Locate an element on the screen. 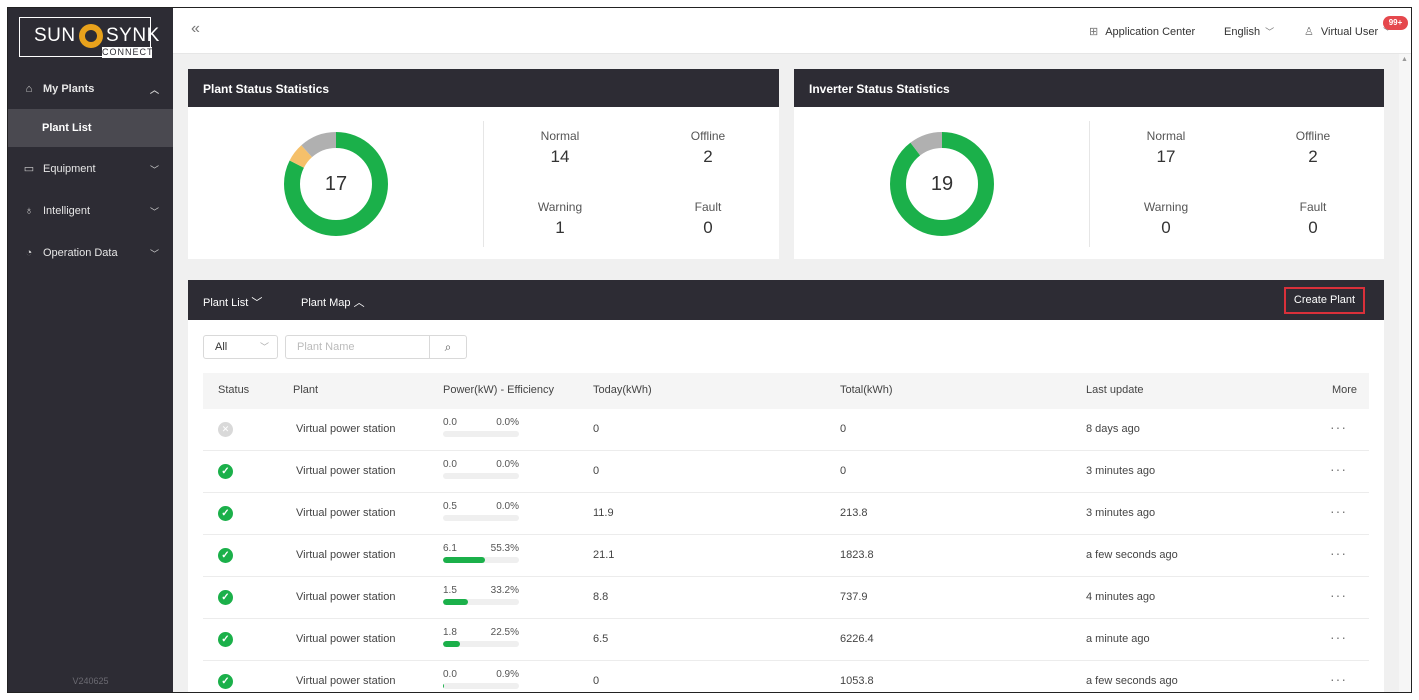 This screenshot has width=1419, height=700. power-value: 6.1 is located at coordinates (450, 548).